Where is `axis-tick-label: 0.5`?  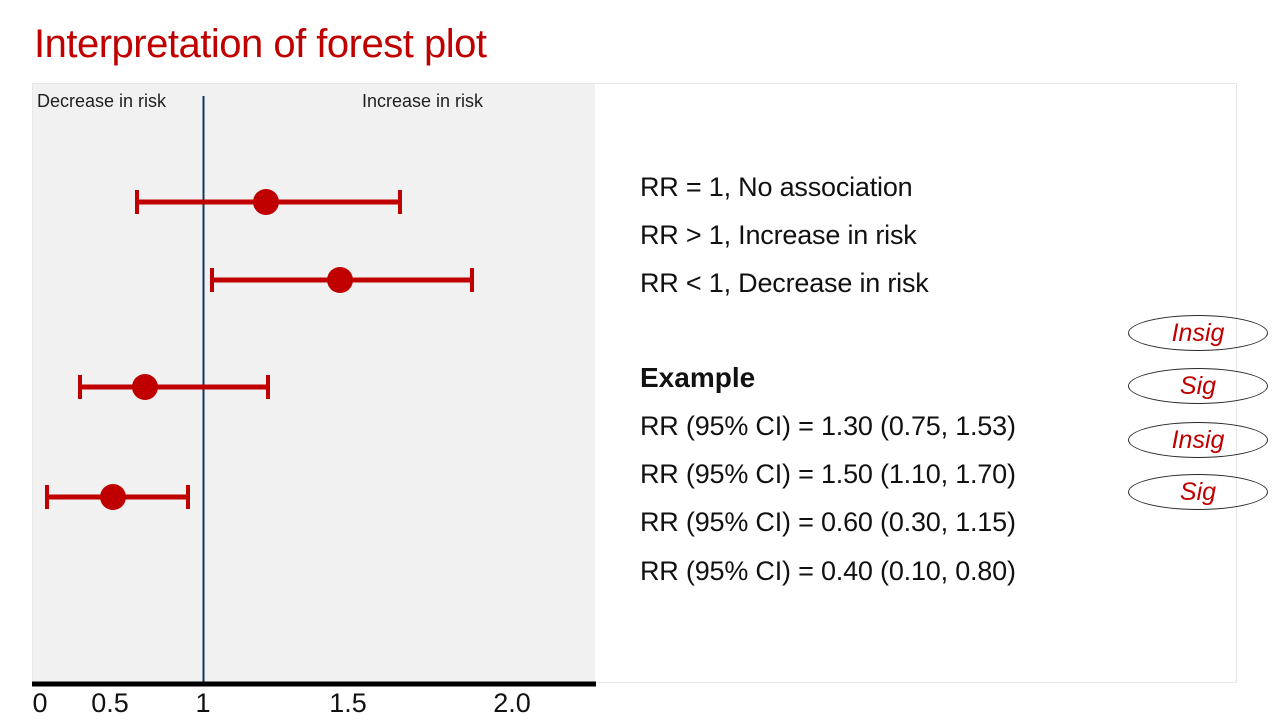 axis-tick-label: 0.5 is located at coordinates (110, 703).